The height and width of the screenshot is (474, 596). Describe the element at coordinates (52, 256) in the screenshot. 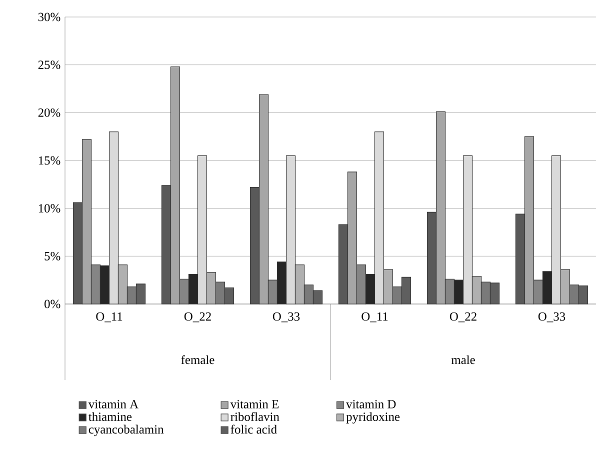

I see `y-tick-label: 5%` at that location.